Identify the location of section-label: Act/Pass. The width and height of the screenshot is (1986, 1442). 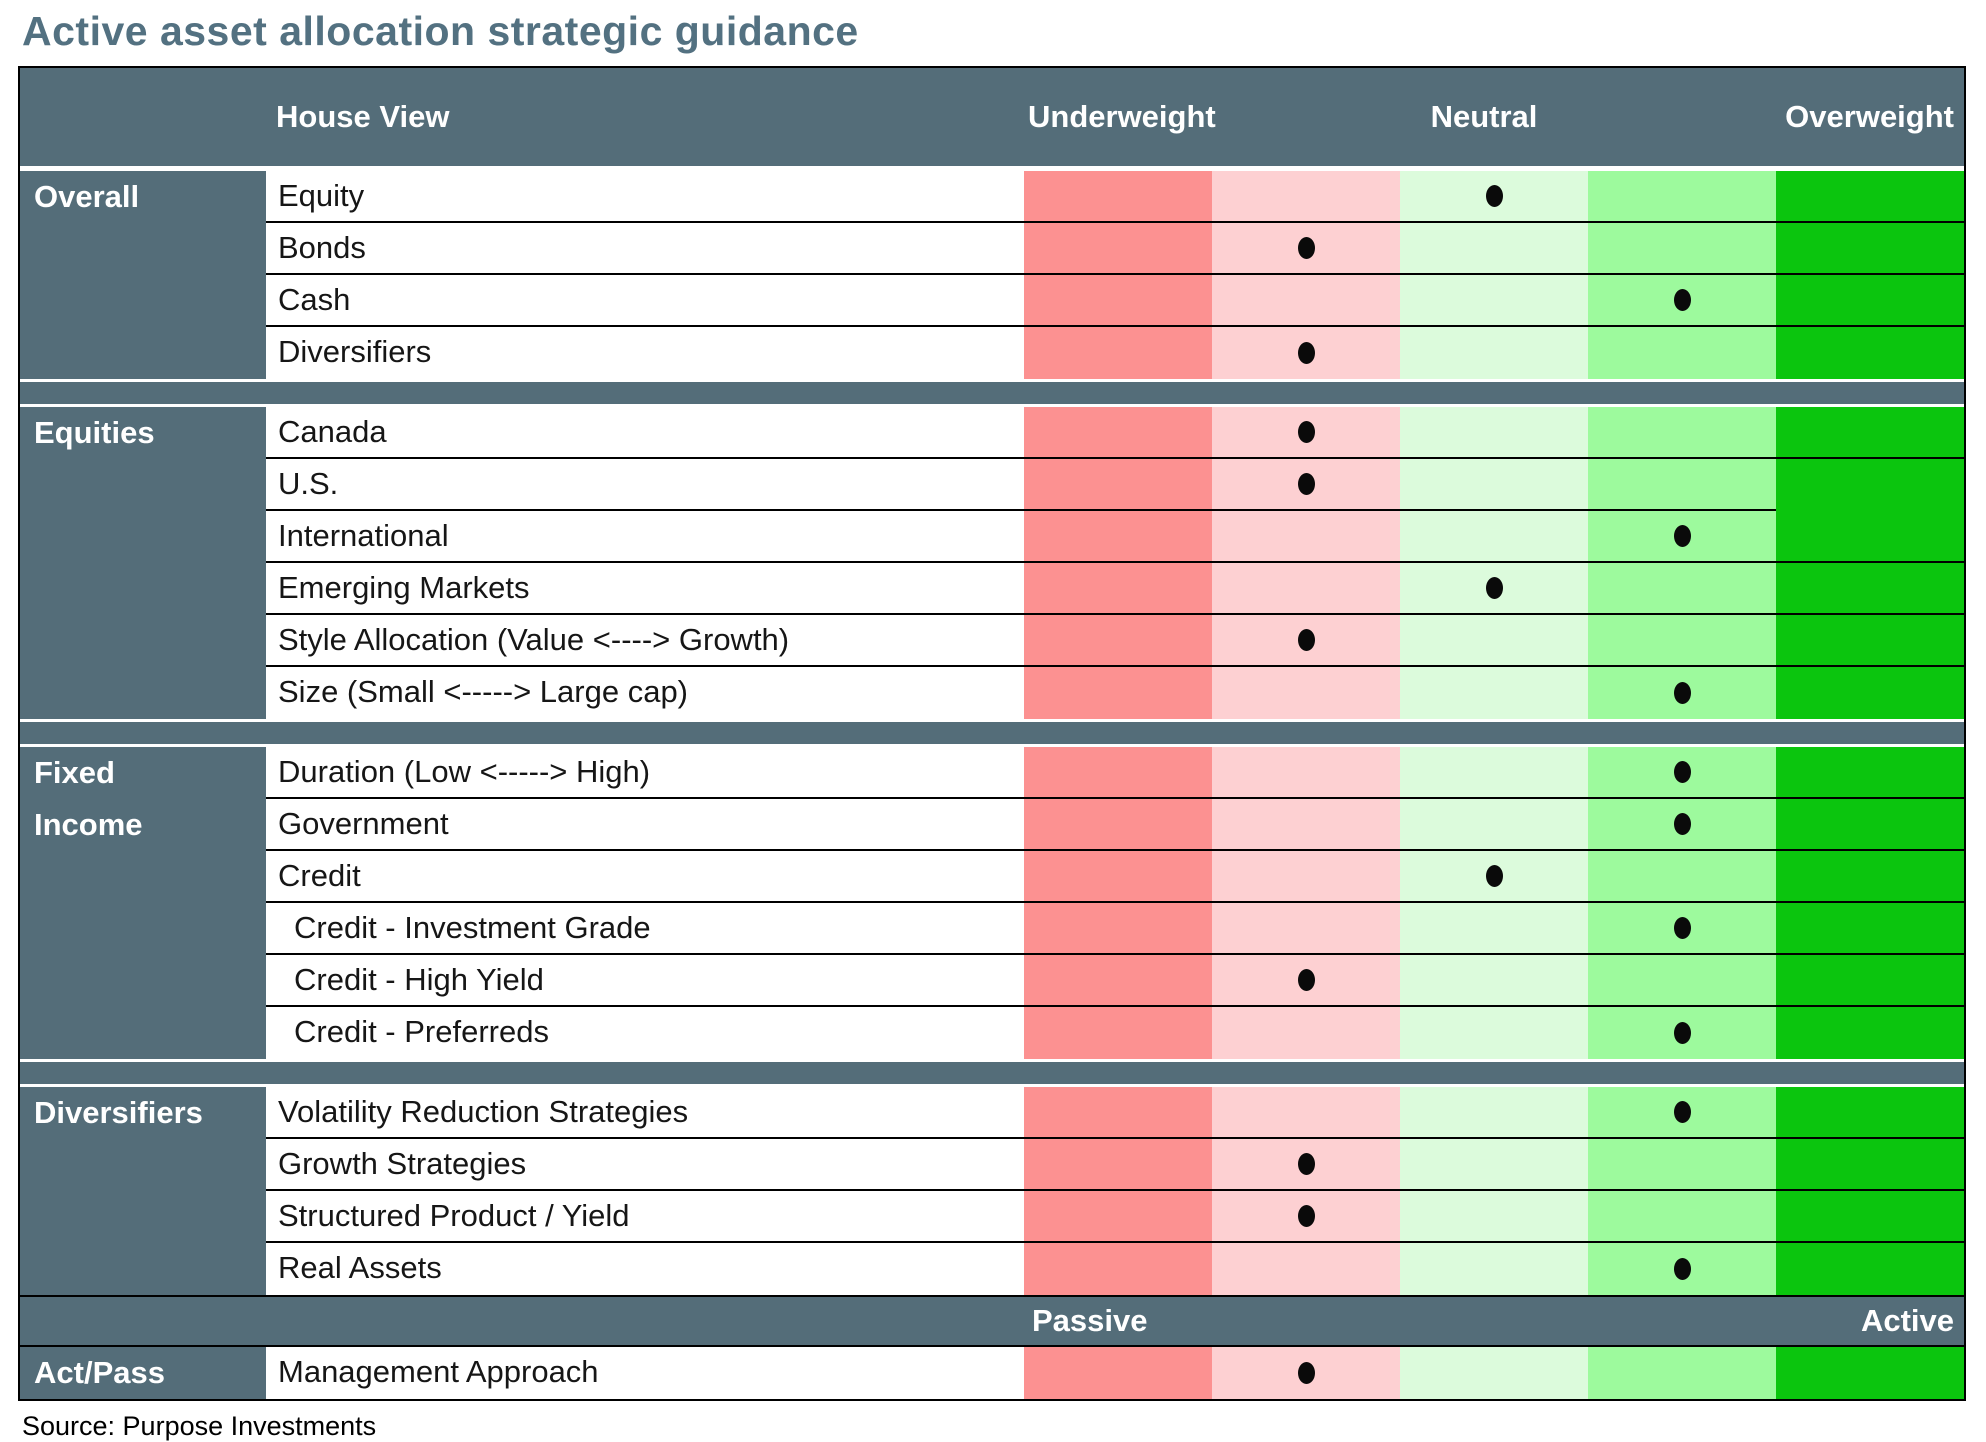
(143, 1373).